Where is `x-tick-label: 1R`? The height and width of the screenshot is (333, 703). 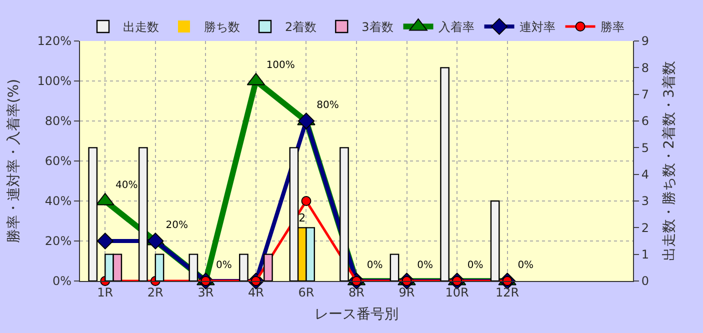
x-tick-label: 1R is located at coordinates (105, 292).